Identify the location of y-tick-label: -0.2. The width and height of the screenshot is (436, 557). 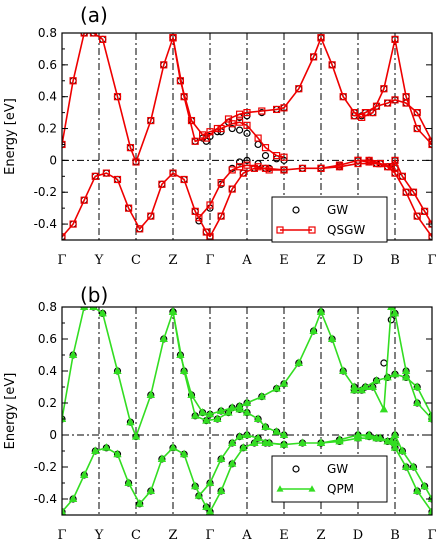
(45, 467).